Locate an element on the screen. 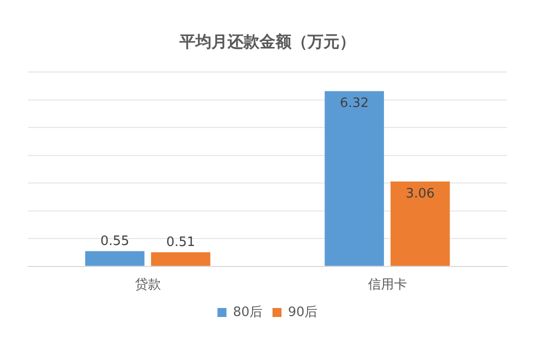 The height and width of the screenshot is (347, 545). x-tick-label: 贷款 is located at coordinates (147, 285).